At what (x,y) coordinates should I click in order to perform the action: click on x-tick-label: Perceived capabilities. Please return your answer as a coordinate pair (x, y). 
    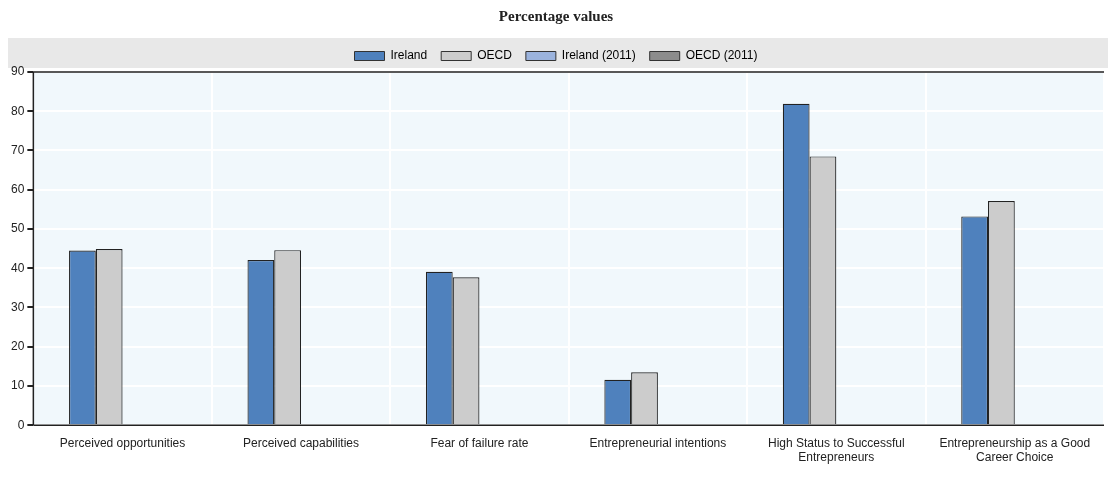
    Looking at the image, I should click on (301, 442).